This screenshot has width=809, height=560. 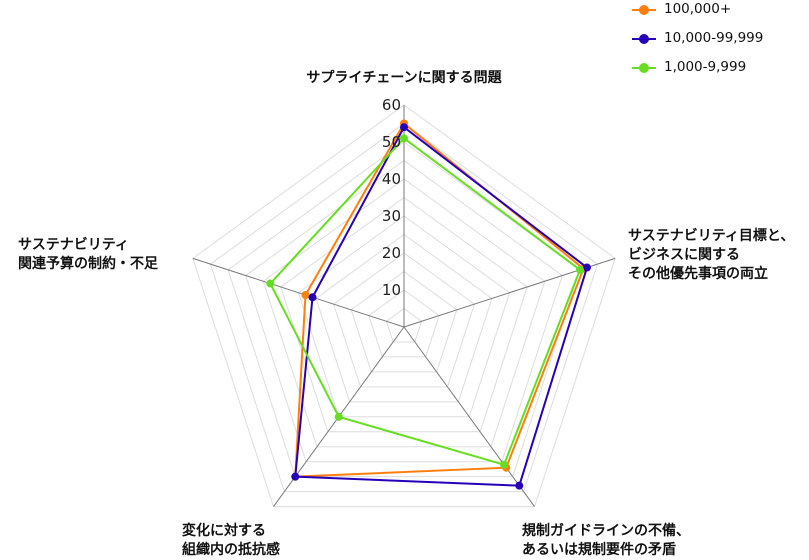 I want to click on axis-label: サステナビリティ関連予算の制約・不足, so click(x=88, y=254).